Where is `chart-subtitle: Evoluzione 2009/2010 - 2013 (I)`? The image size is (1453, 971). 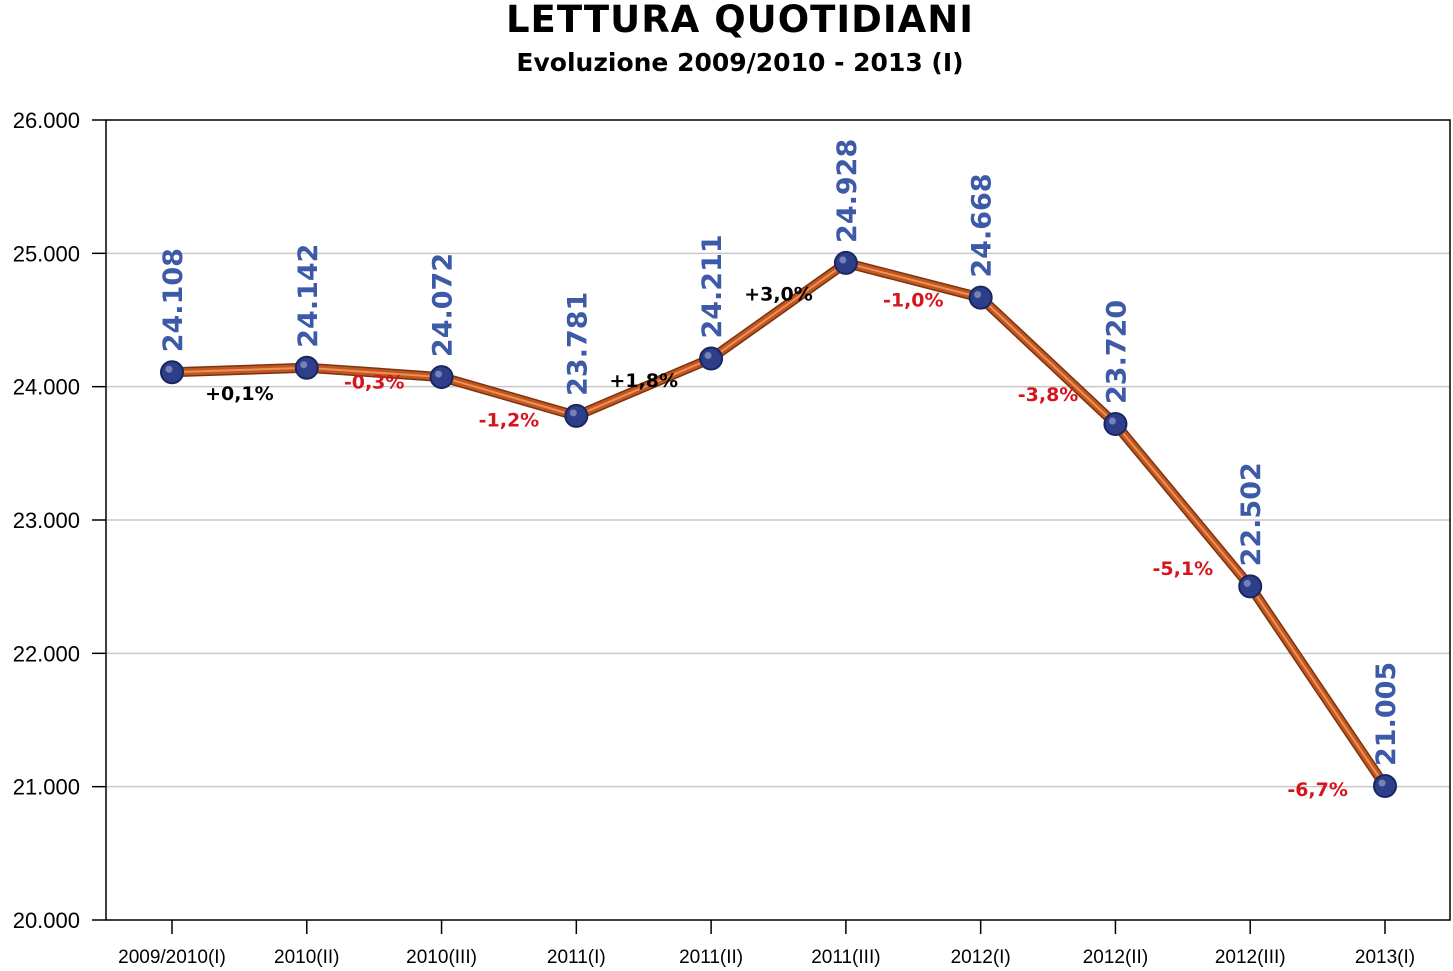 chart-subtitle: Evoluzione 2009/2010 - 2013 (I) is located at coordinates (740, 62).